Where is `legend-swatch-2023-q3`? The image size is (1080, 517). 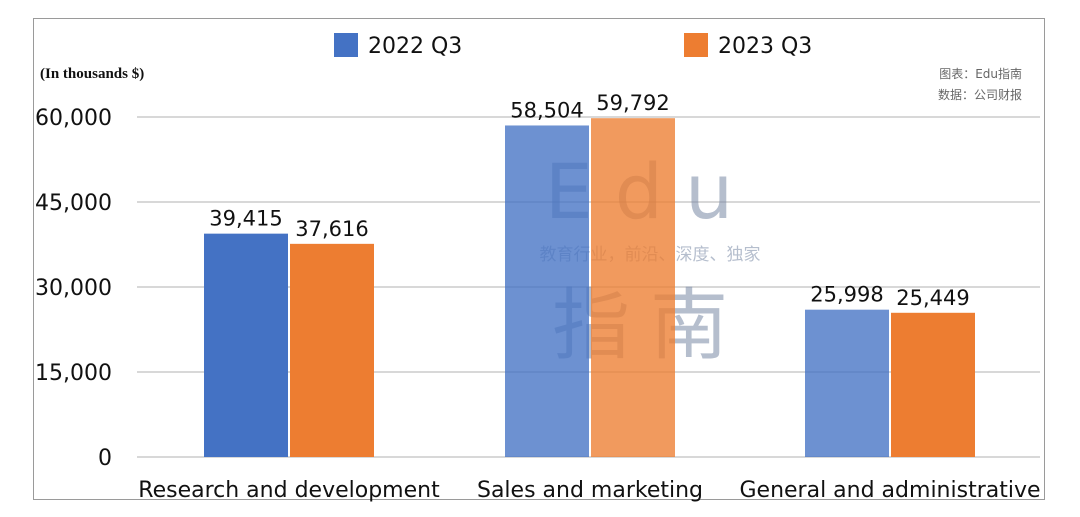
legend-swatch-2023-q3 is located at coordinates (696, 45).